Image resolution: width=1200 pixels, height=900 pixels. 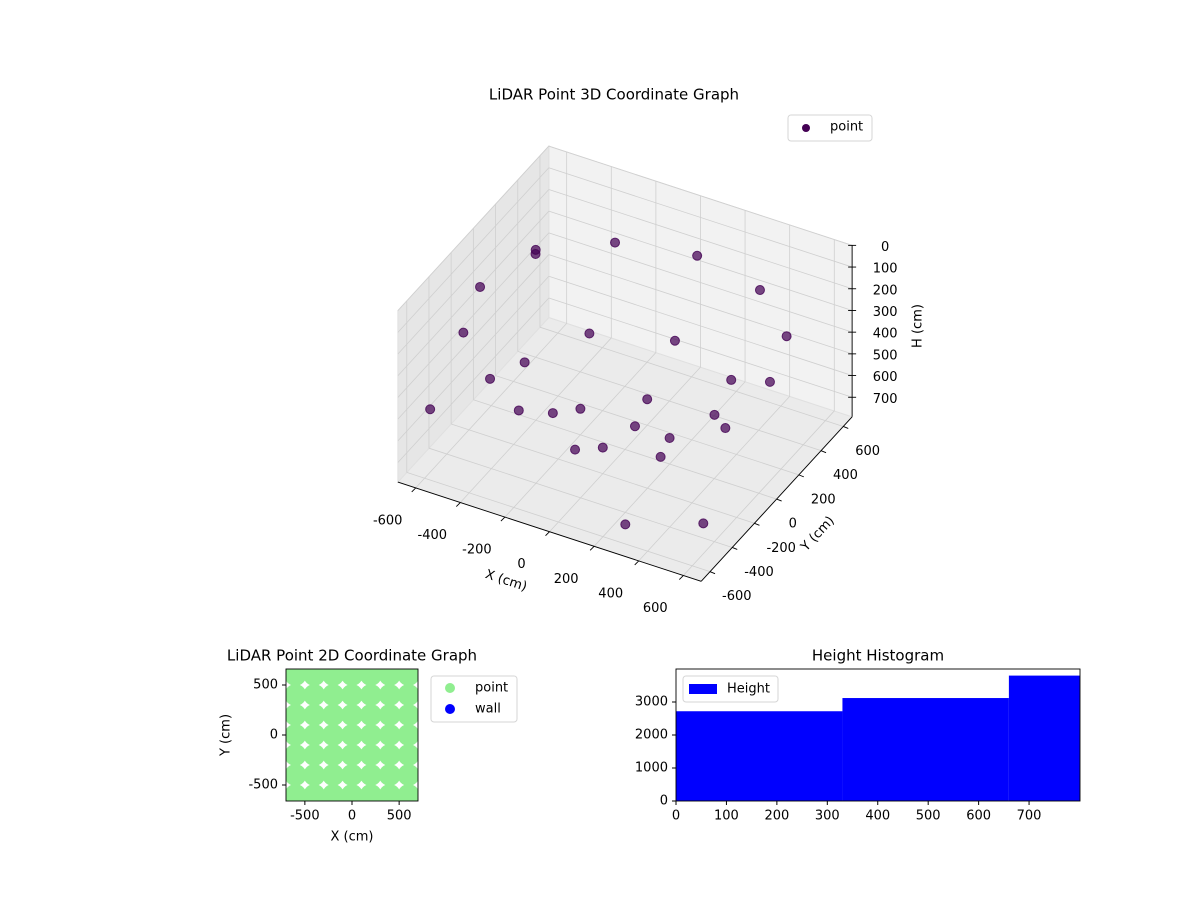 What do you see at coordinates (651, 735) in the screenshot?
I see `y-tick-label: 2000` at bounding box center [651, 735].